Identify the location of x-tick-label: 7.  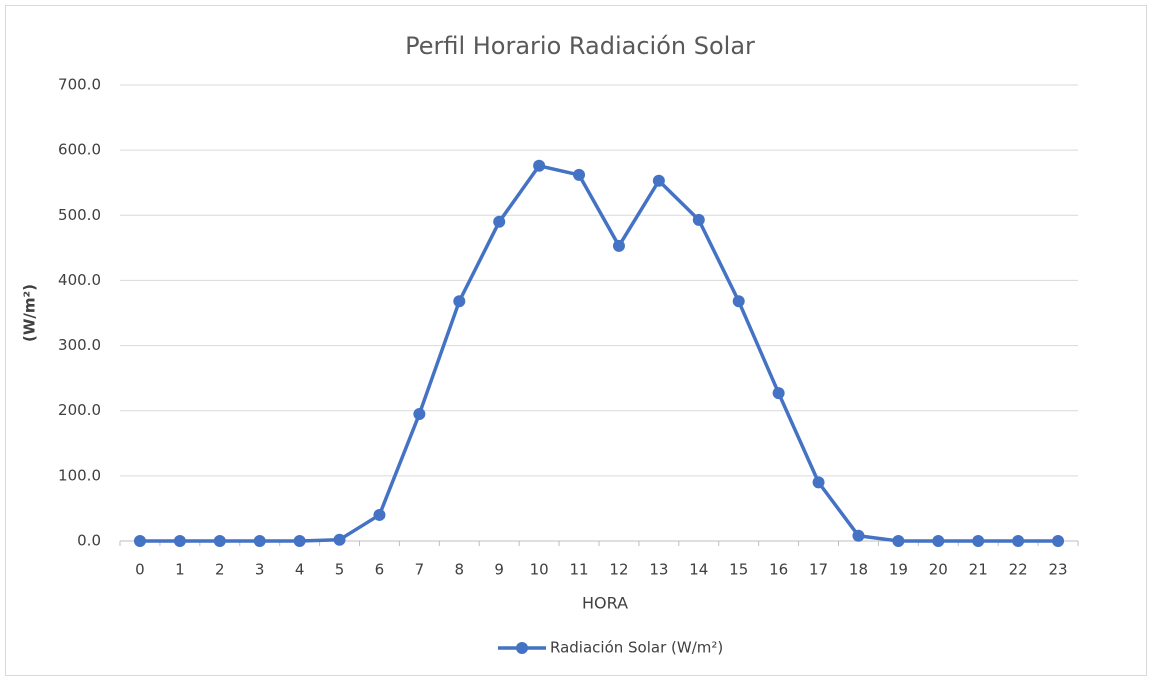
(420, 570).